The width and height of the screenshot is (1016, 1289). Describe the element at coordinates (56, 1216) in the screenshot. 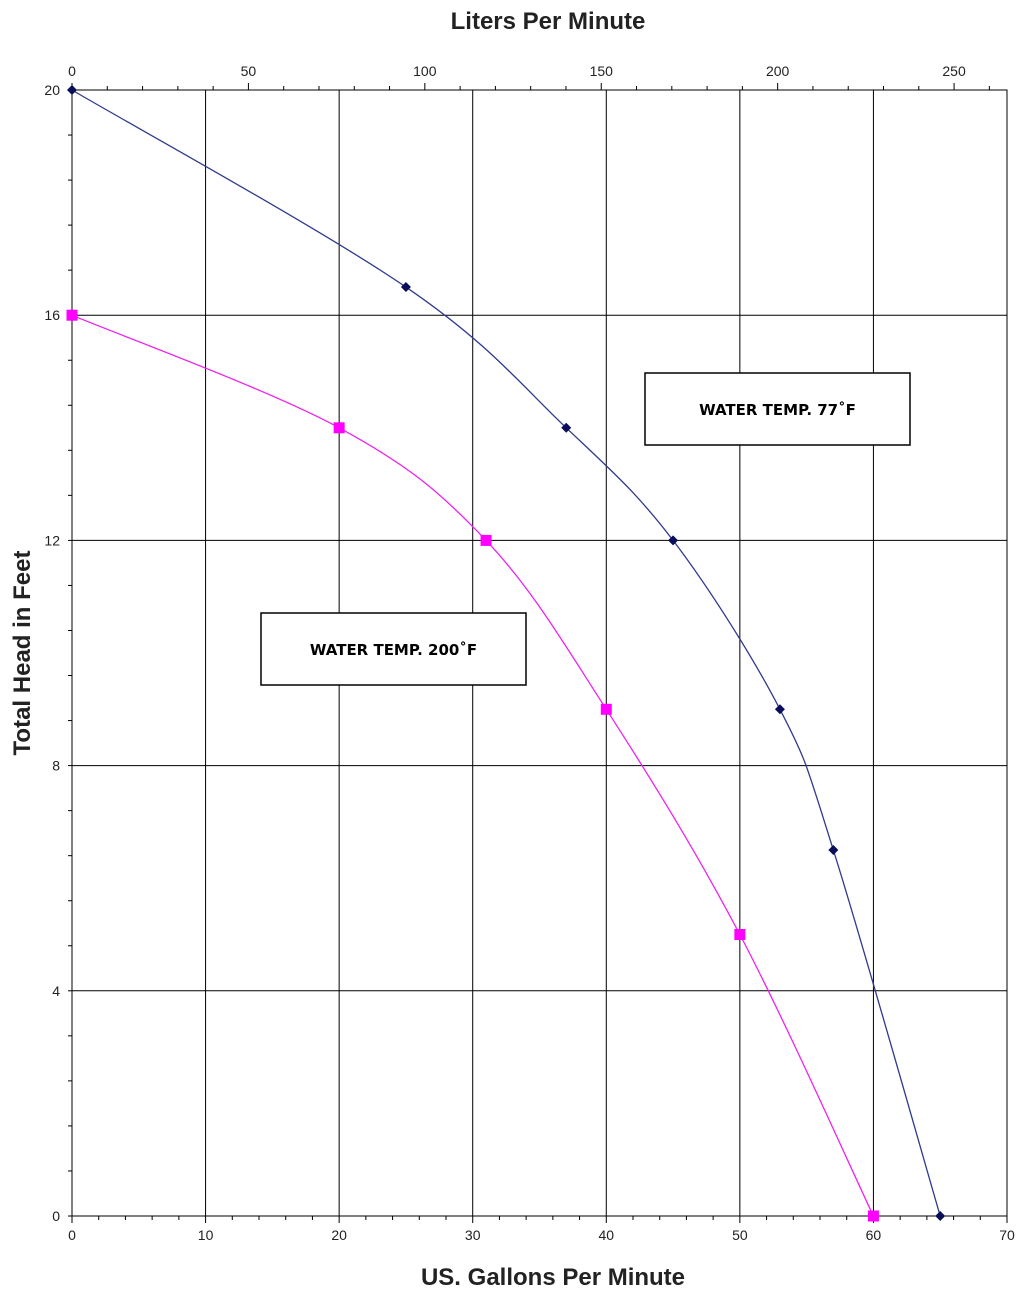

I see `y-tick-label: 0` at that location.